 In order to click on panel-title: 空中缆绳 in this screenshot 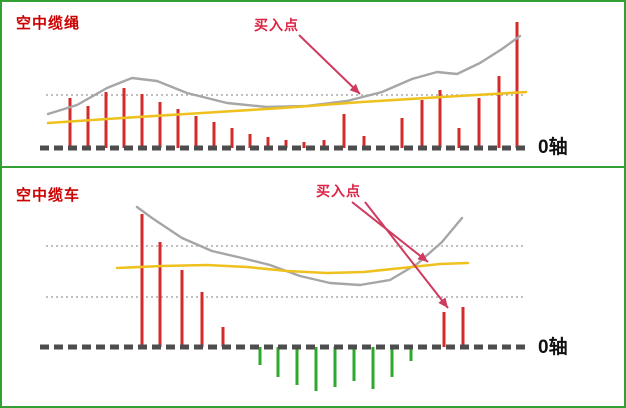, I will do `click(48, 23)`.